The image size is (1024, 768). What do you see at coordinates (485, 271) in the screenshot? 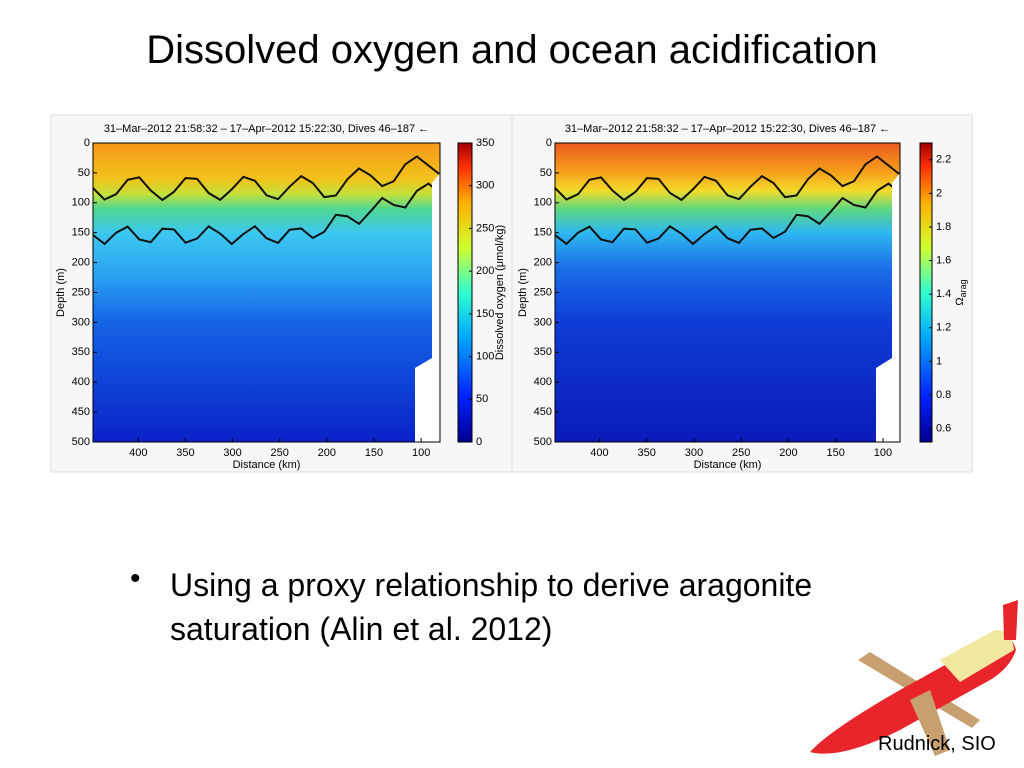
I see `colorbar-tick-label: 200` at bounding box center [485, 271].